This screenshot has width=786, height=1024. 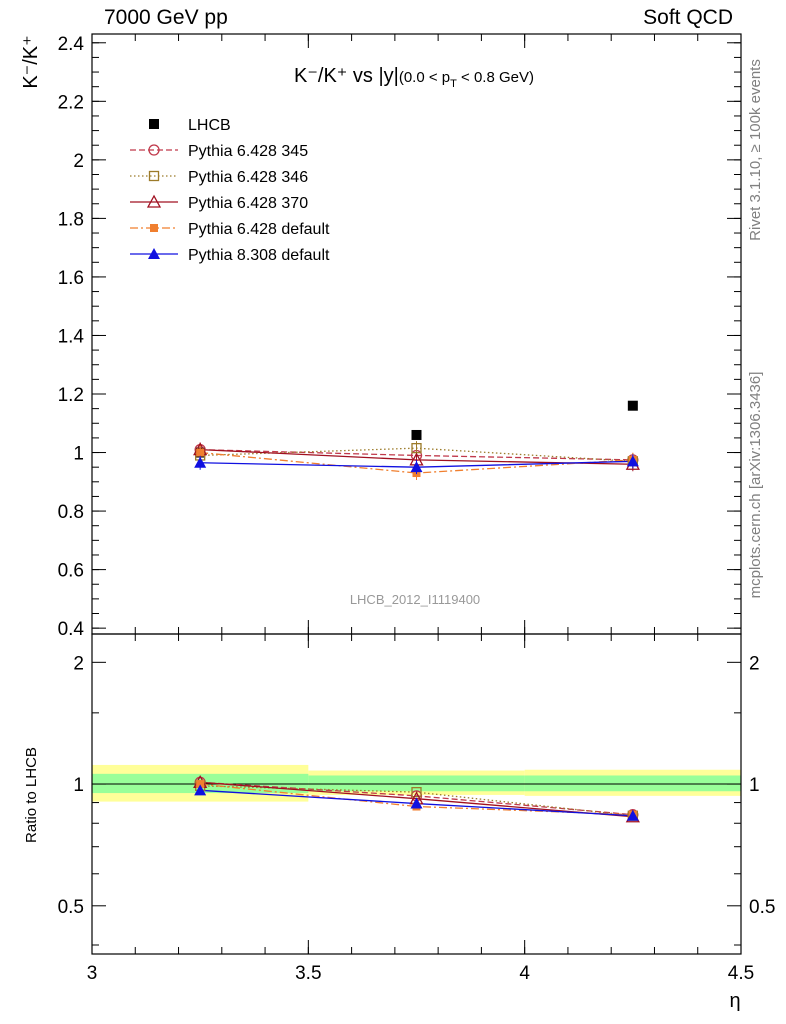 What do you see at coordinates (259, 255) in the screenshot?
I see `legend-label: Pythia 8.308 default` at bounding box center [259, 255].